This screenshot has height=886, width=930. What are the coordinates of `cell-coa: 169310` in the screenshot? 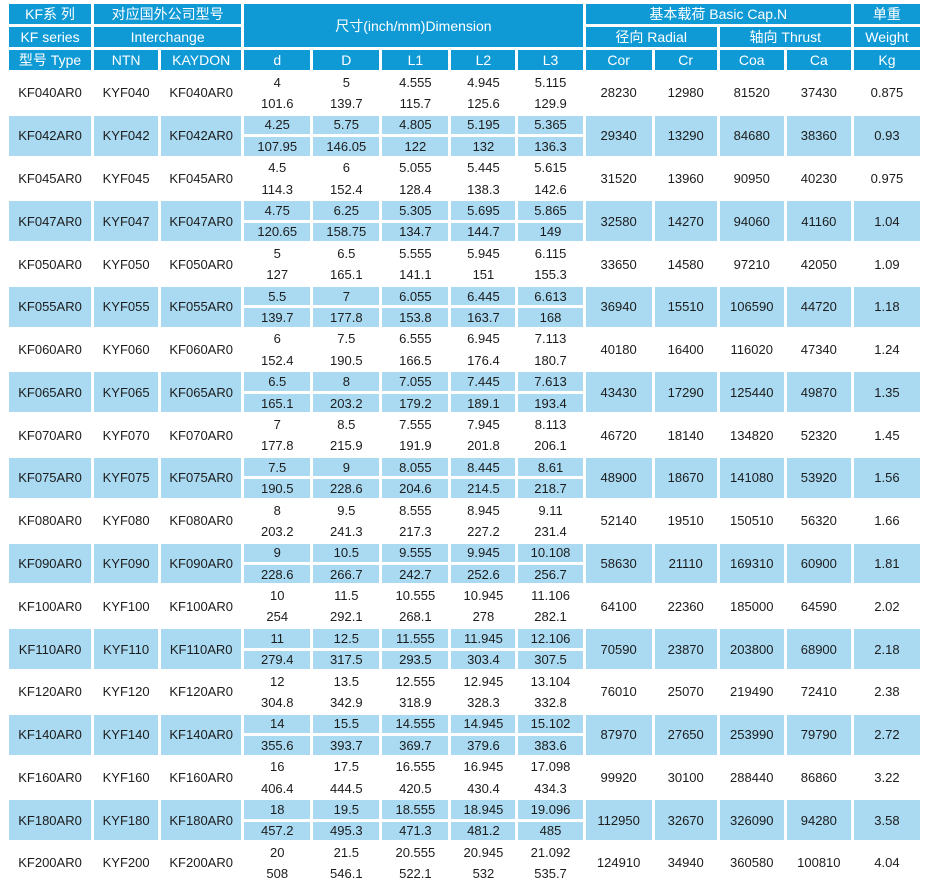 It's located at (751, 563).